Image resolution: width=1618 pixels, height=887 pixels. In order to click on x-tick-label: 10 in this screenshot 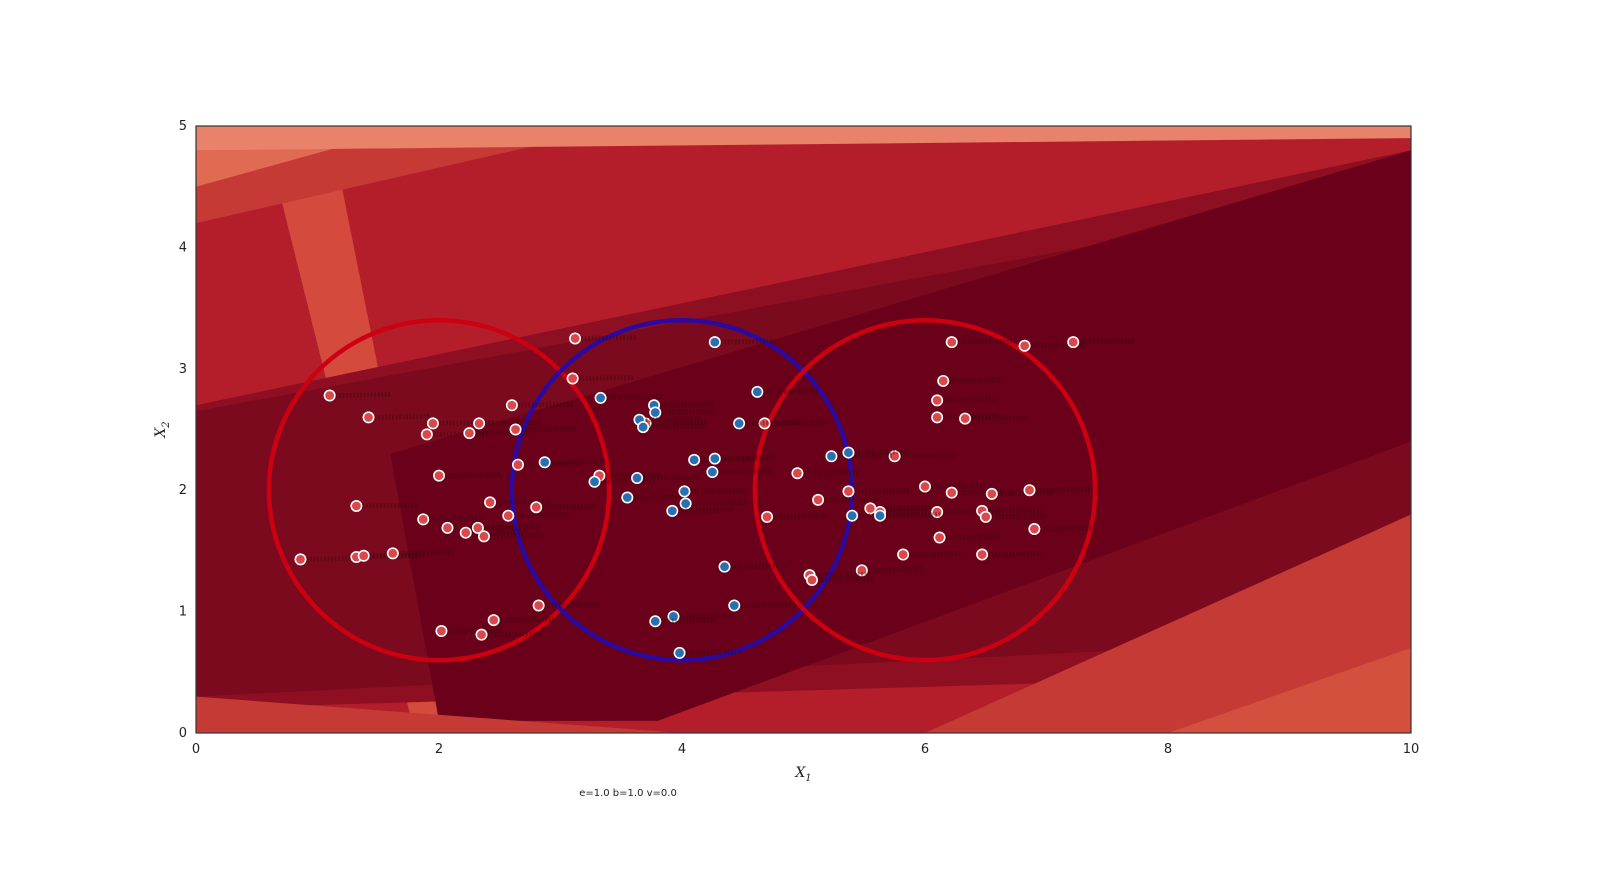, I will do `click(1411, 749)`.